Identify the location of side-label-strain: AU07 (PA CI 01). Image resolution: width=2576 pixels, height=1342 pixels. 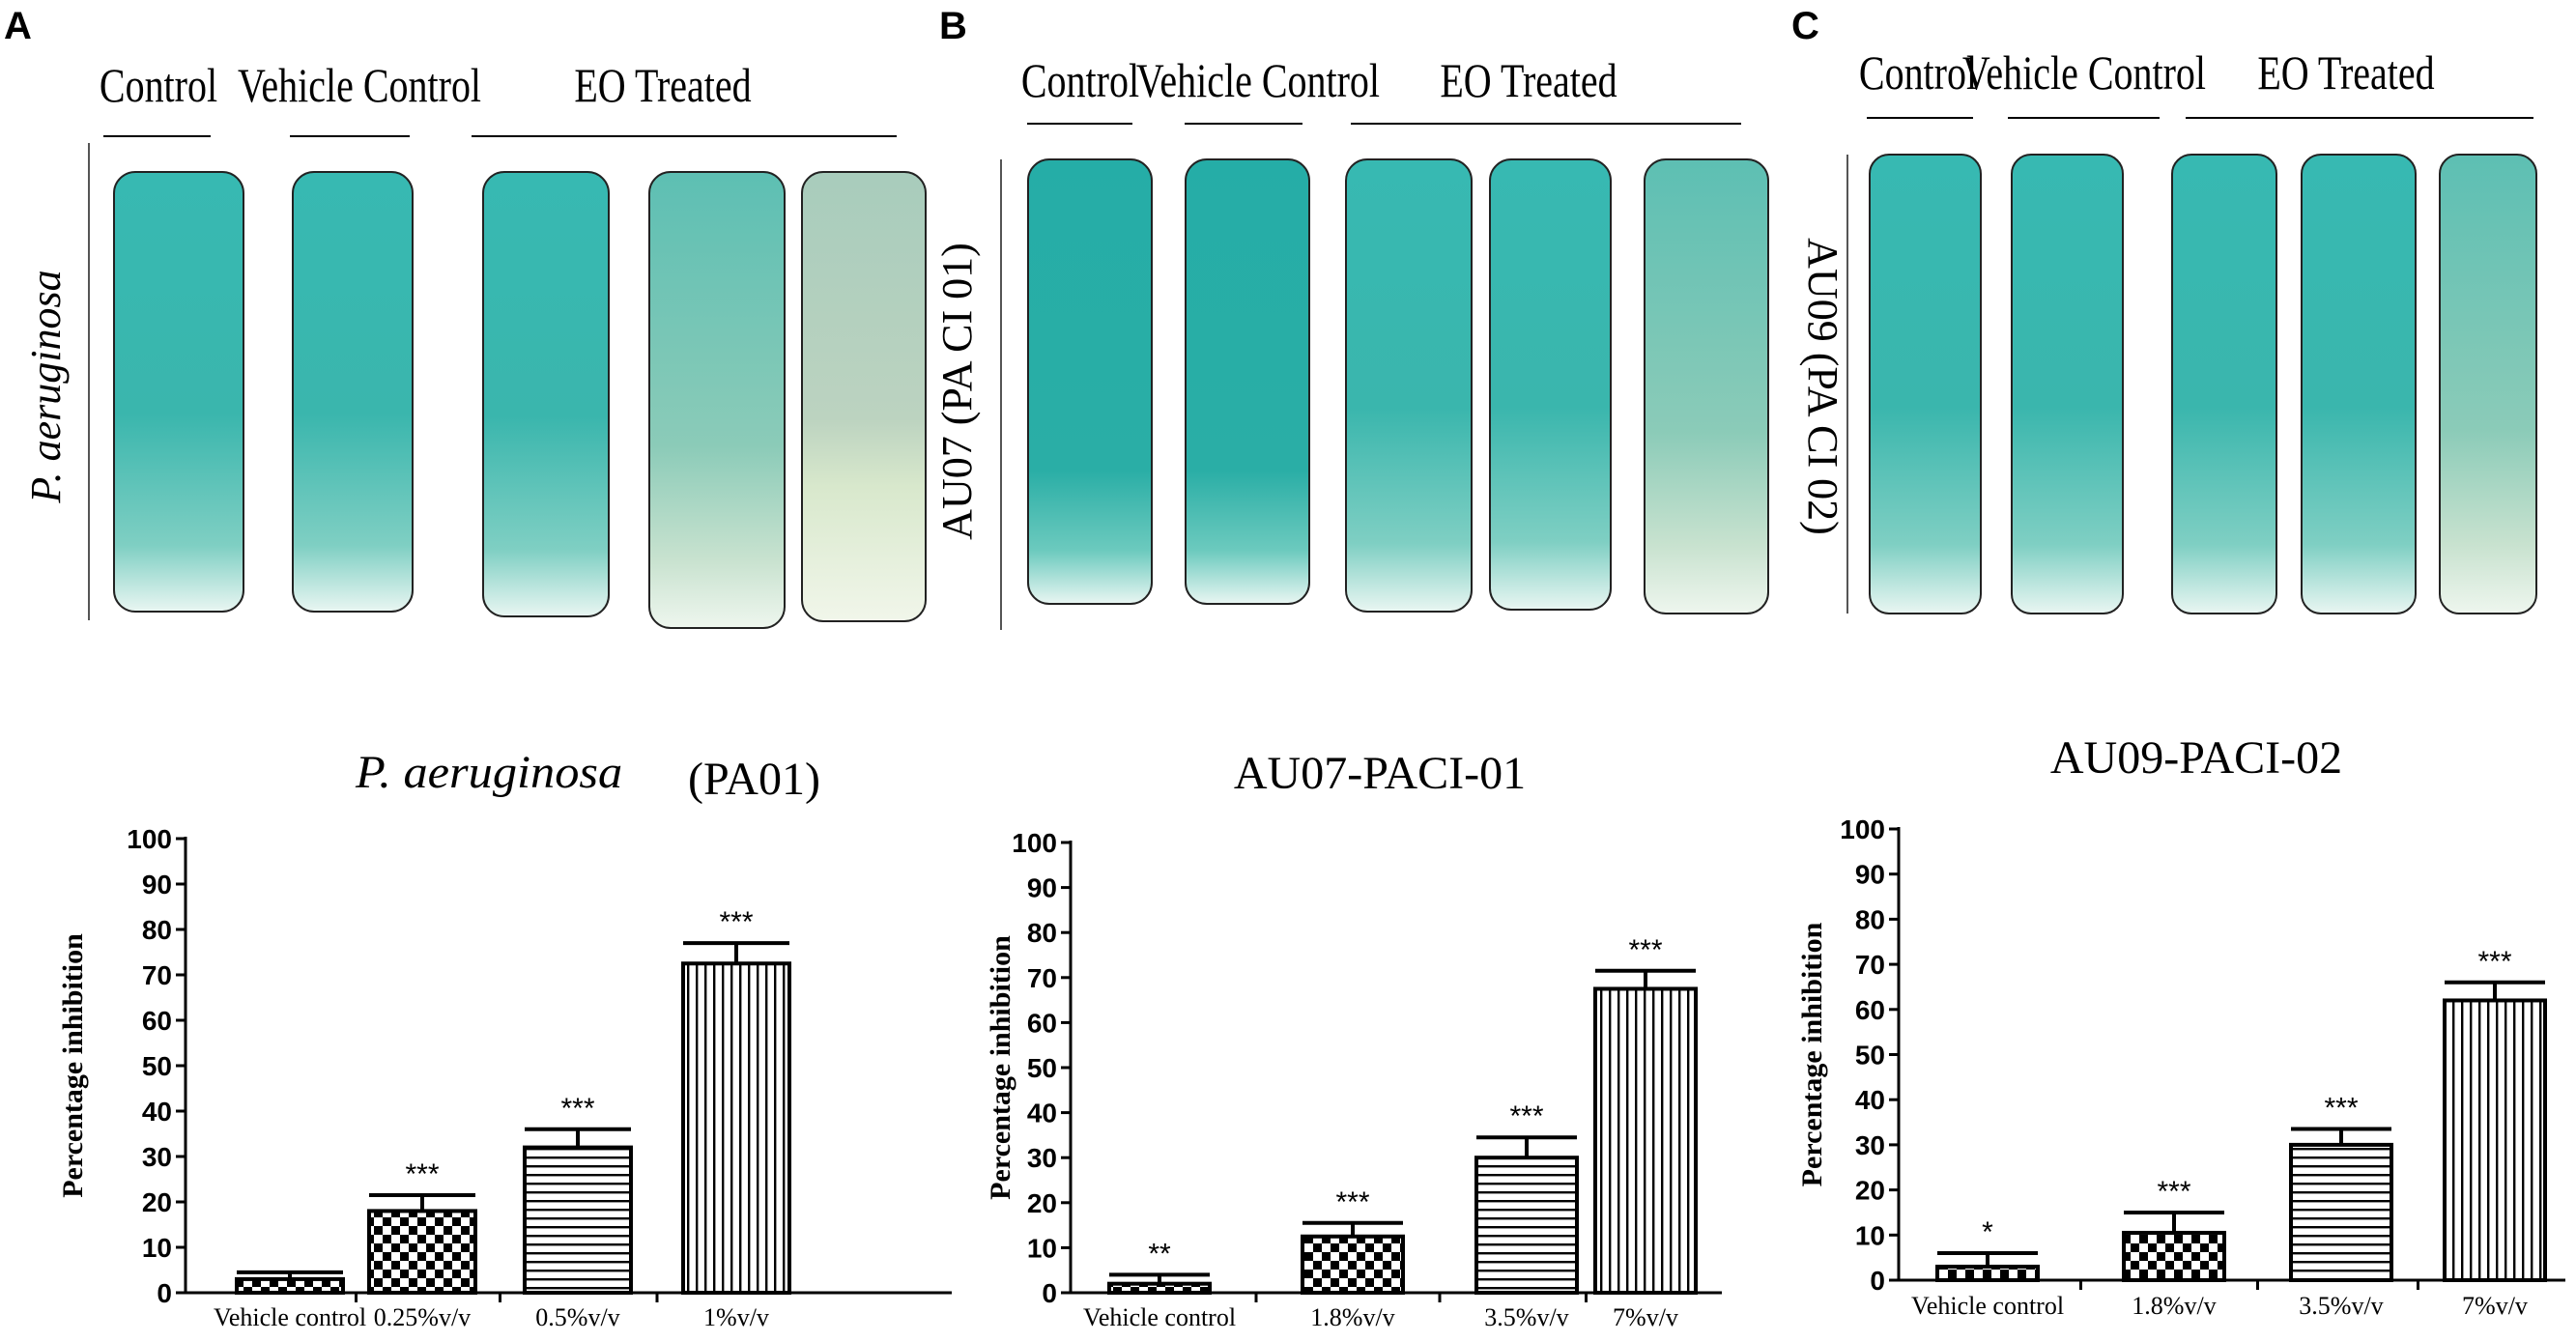
(957, 391).